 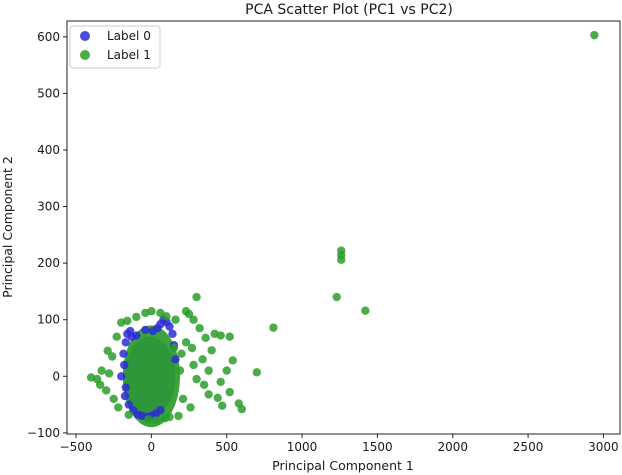 What do you see at coordinates (48, 263) in the screenshot?
I see `y-tick-label: 200` at bounding box center [48, 263].